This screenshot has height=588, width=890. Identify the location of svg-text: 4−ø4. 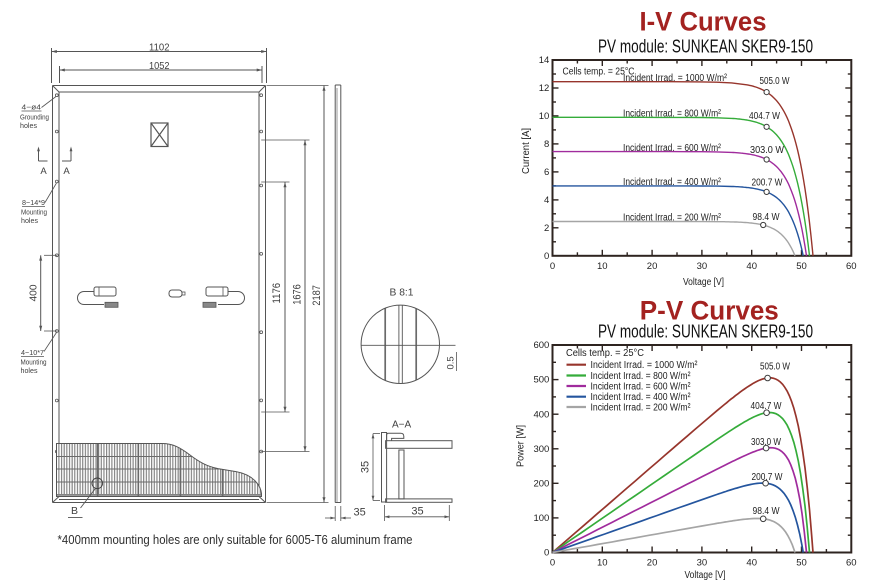
(32, 107).